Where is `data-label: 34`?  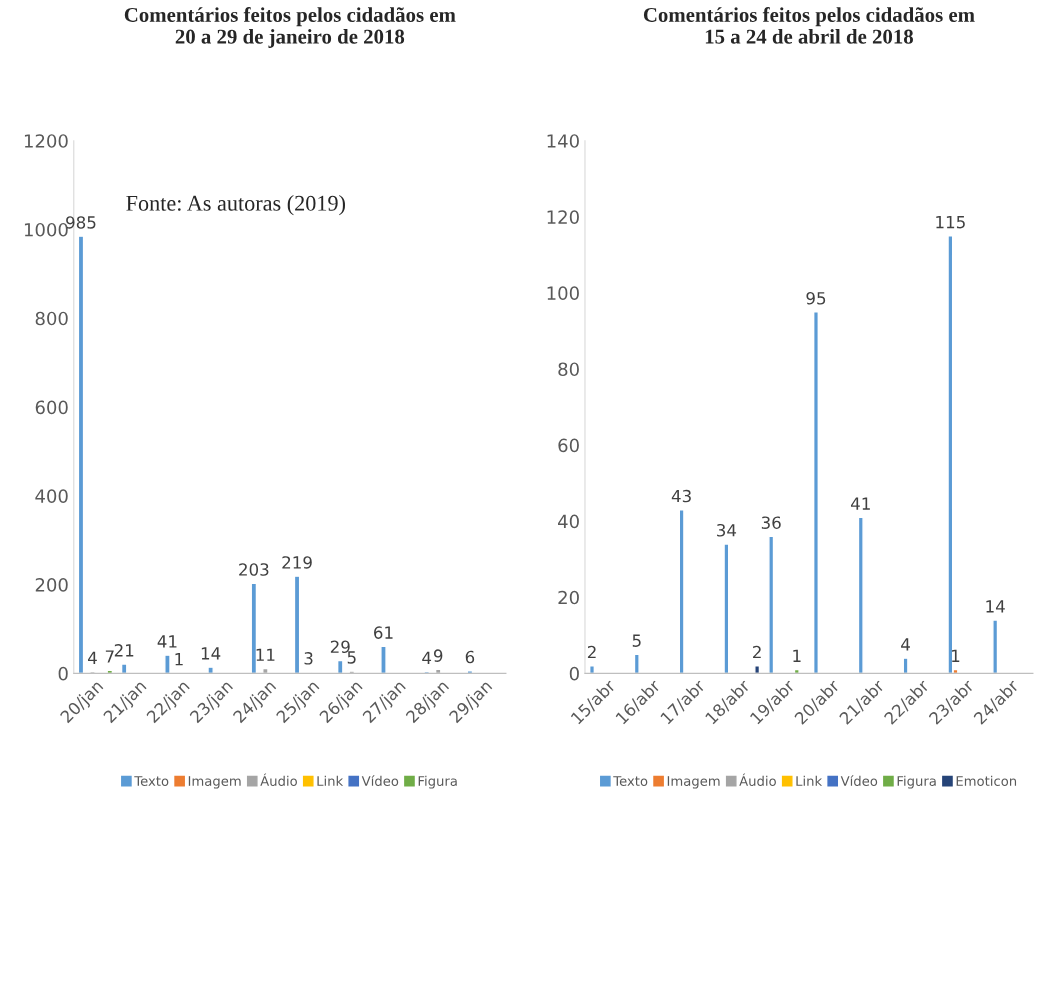 data-label: 34 is located at coordinates (727, 530).